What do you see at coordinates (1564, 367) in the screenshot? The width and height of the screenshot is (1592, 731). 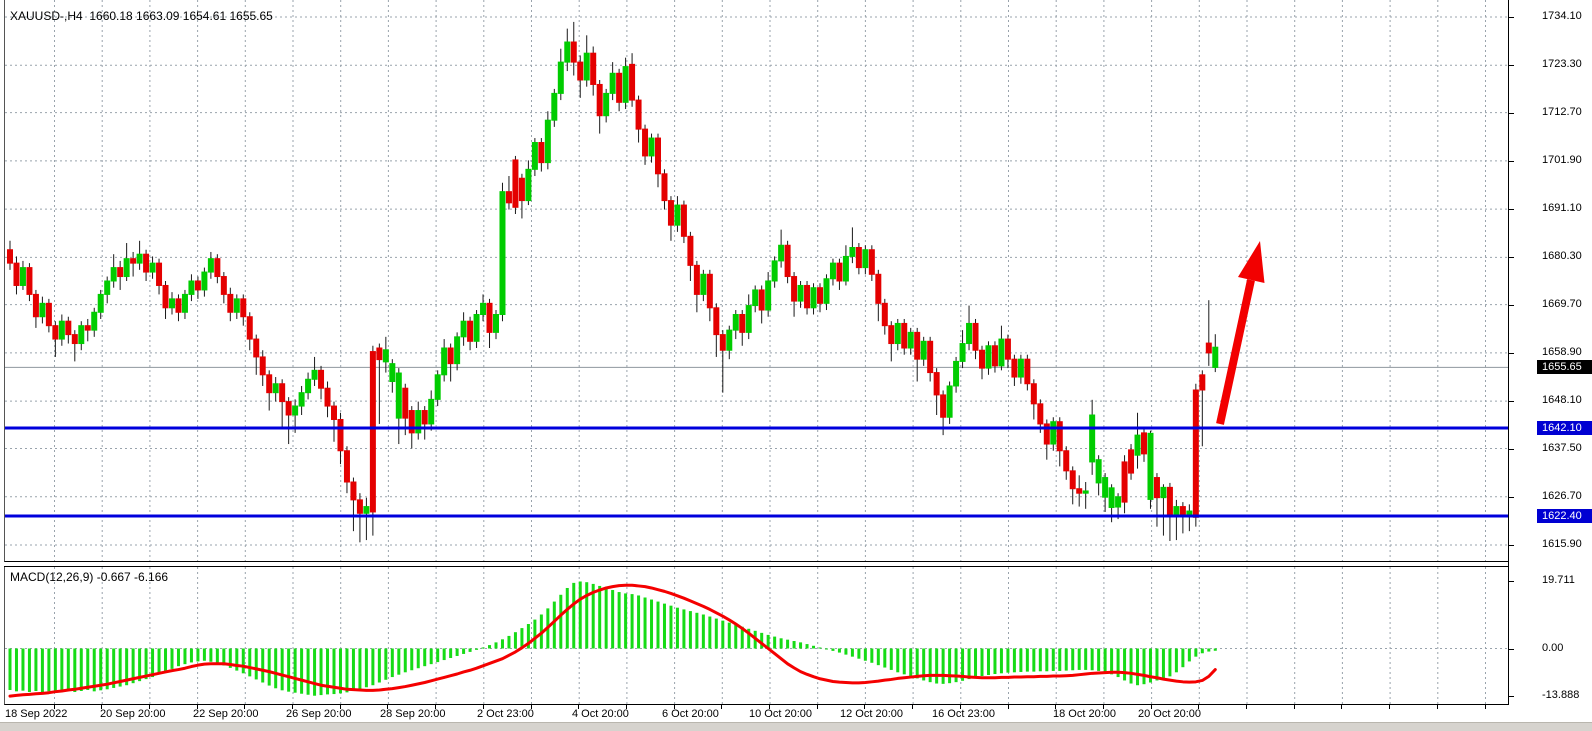 I see `price-badge-1655.65: 1655.65` at bounding box center [1564, 367].